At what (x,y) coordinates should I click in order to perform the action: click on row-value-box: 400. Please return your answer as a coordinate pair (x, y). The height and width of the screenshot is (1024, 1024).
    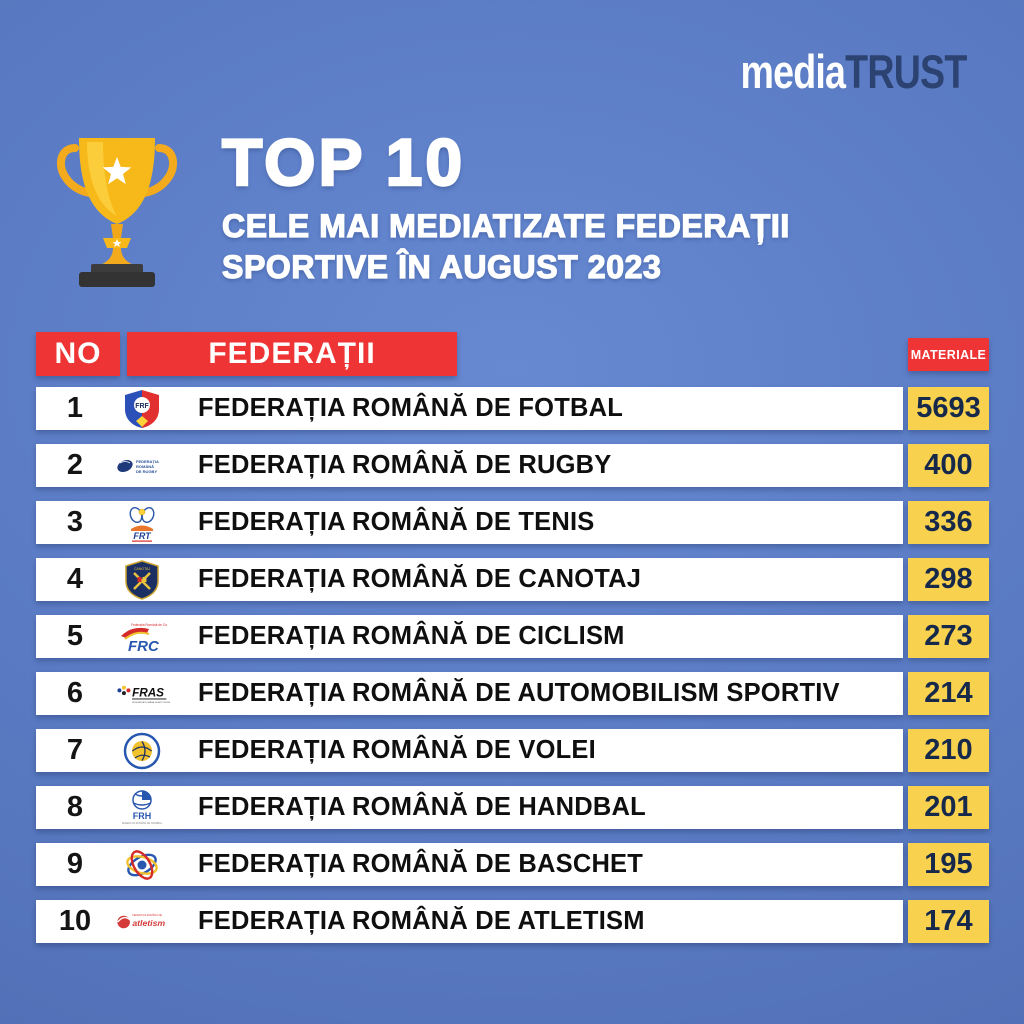
    Looking at the image, I should click on (948, 465).